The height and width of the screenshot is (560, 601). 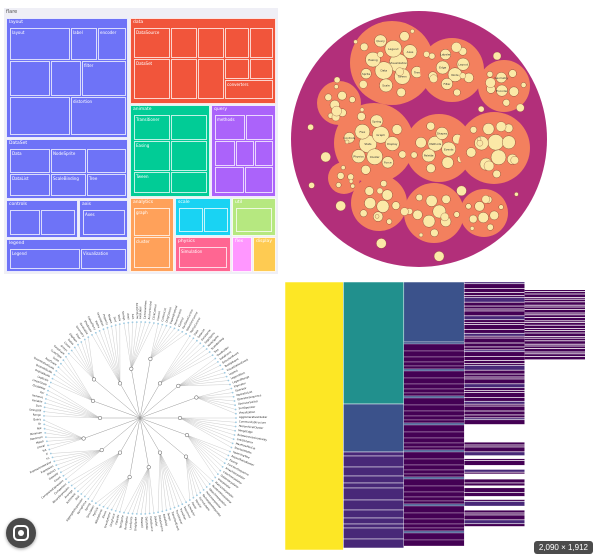 I want to click on treemap-cell: Data, so click(x=30, y=161).